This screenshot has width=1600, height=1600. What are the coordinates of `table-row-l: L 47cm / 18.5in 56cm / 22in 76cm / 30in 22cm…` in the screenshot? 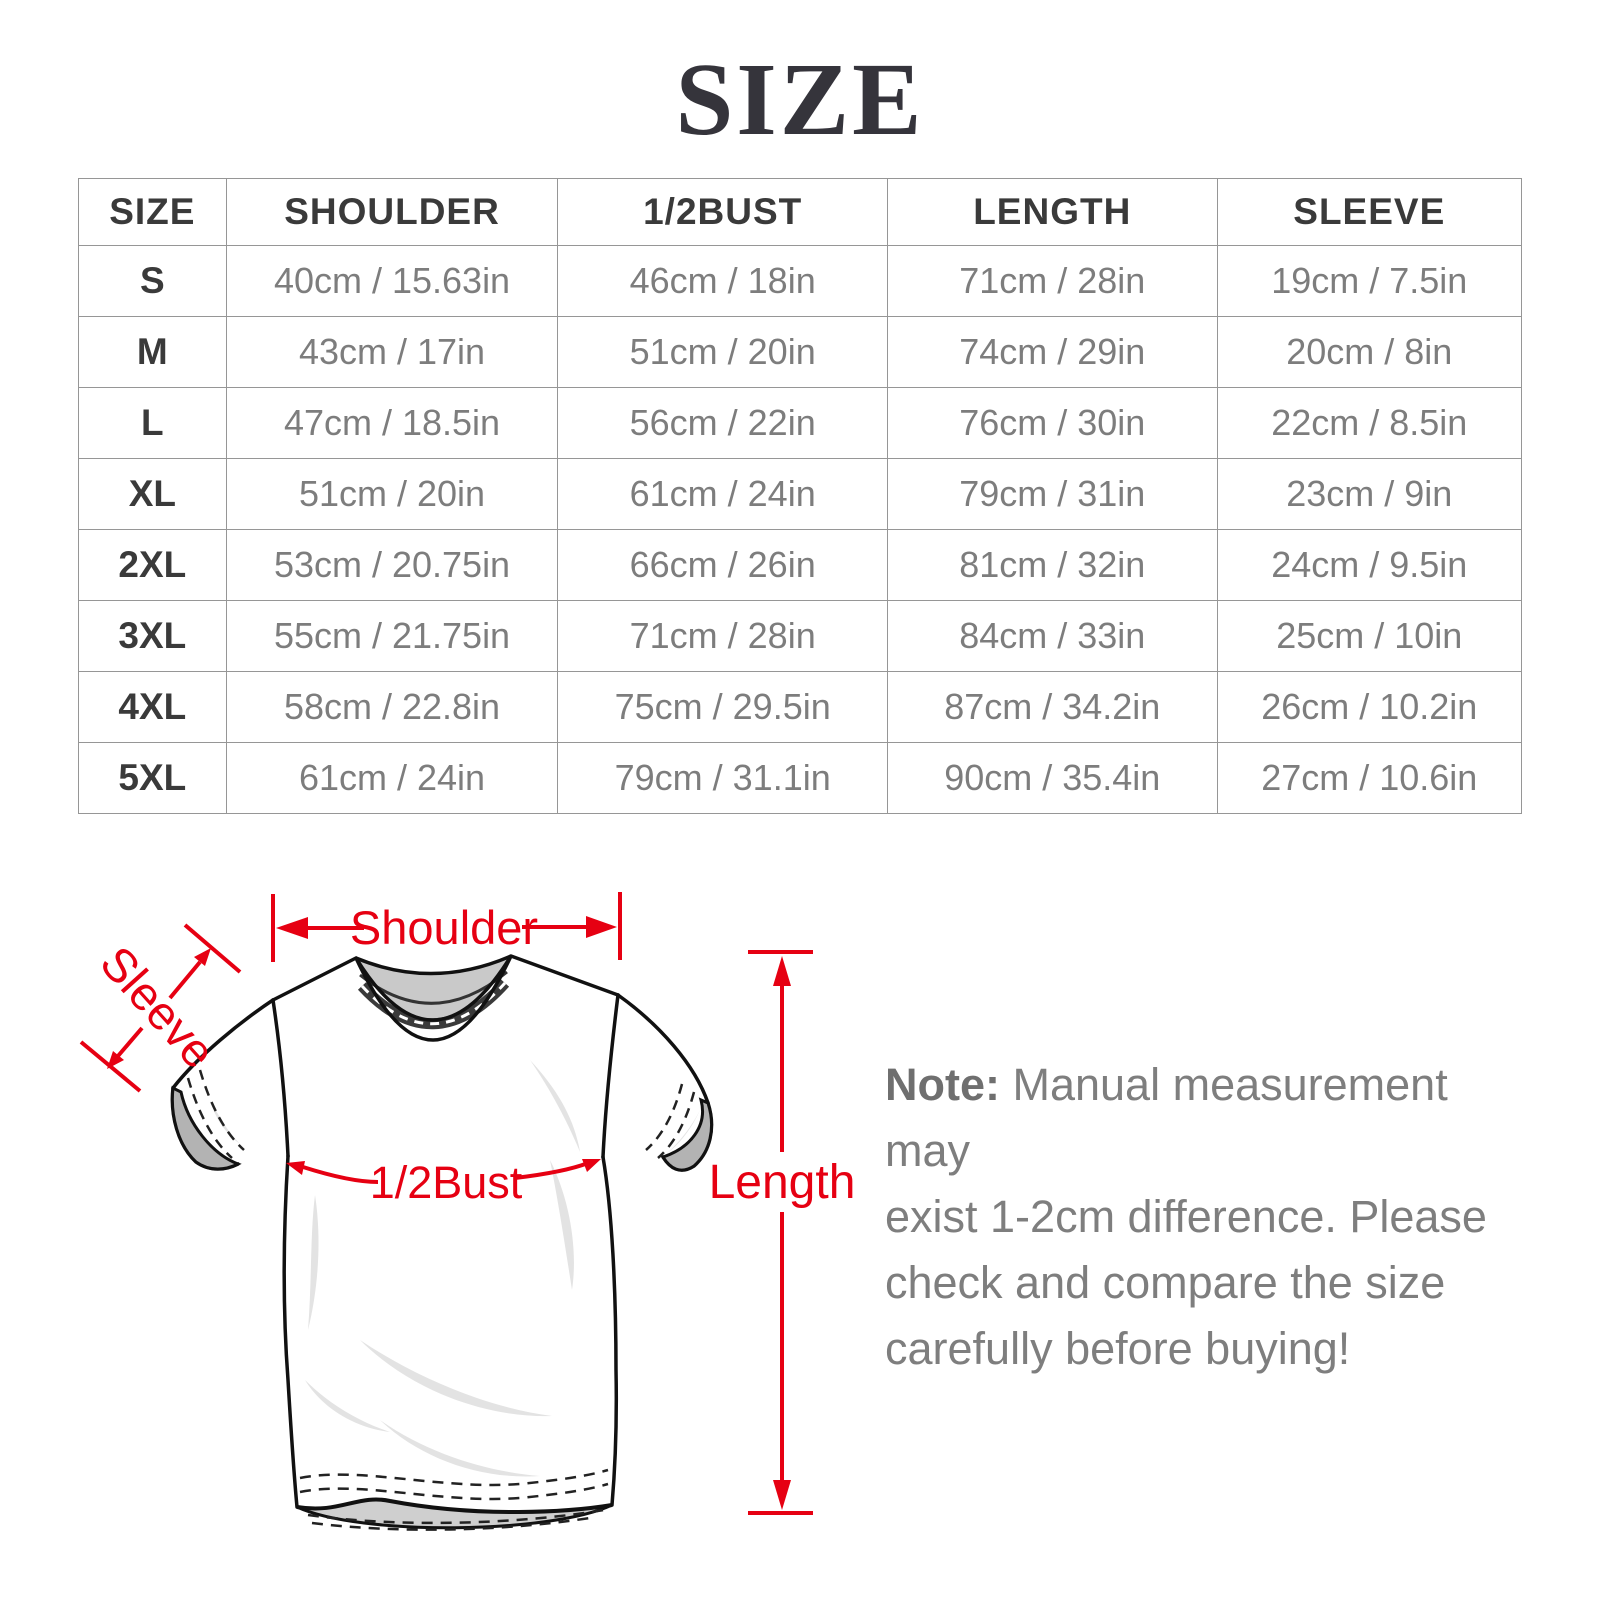 It's located at (800, 423).